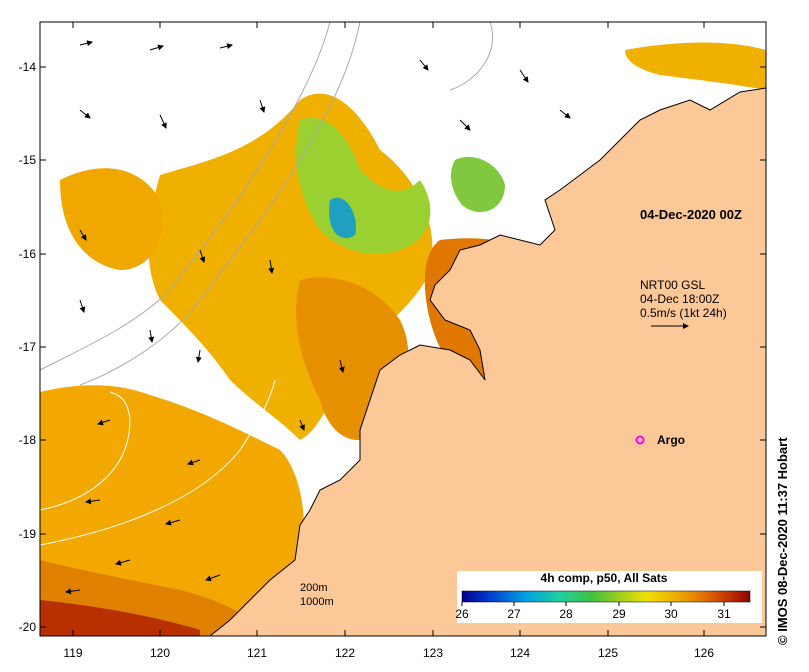  I want to click on current-scale-label: 0.5m/s (1kt 24h), so click(683, 313).